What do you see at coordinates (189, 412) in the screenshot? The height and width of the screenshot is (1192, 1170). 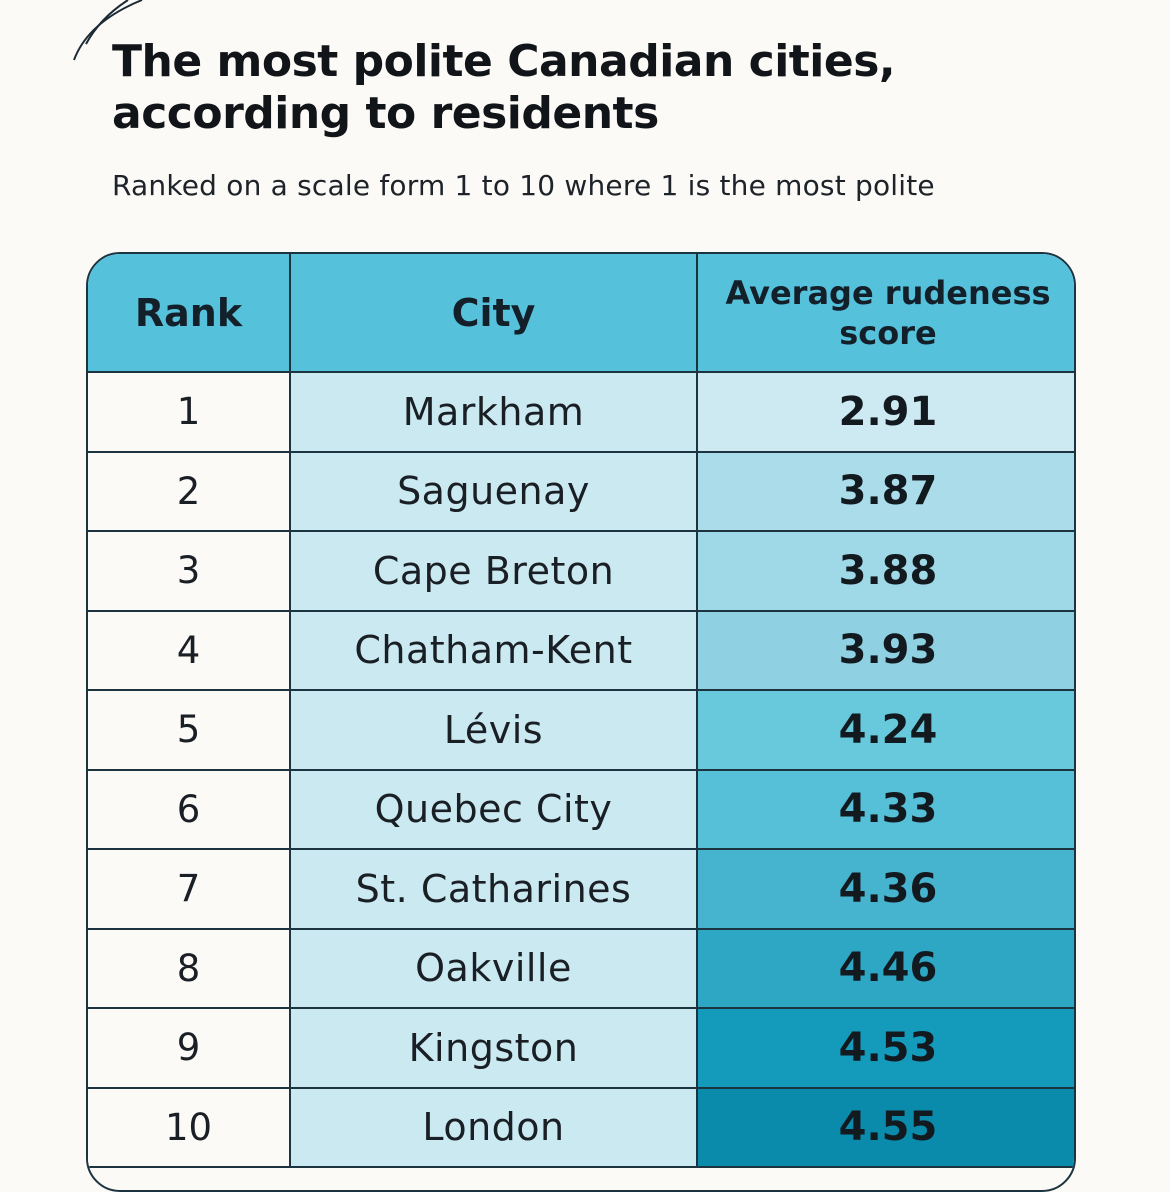 I see `rank-cell: 1` at bounding box center [189, 412].